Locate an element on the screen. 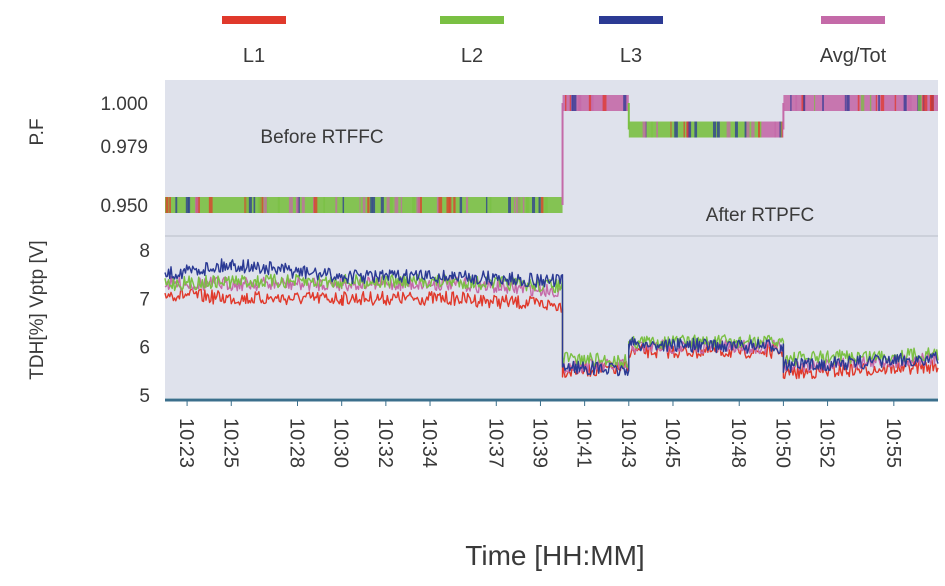  x-tick-label: 10:48 is located at coordinates (738, 443).